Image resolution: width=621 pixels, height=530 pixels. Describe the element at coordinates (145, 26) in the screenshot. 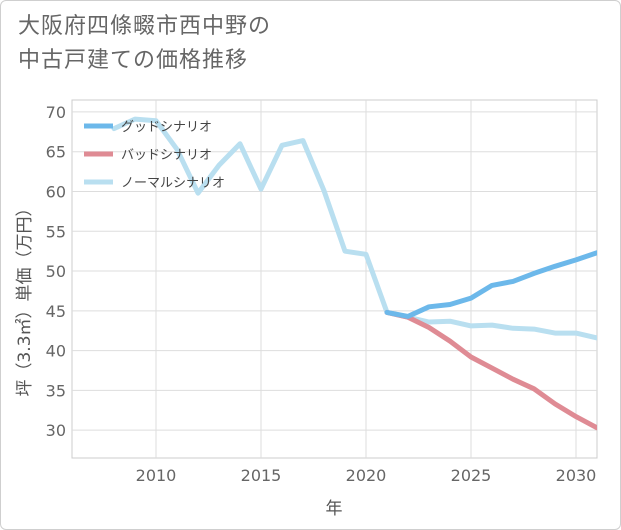

I see `title-line-1: 大阪府四條畷市西中野の` at that location.